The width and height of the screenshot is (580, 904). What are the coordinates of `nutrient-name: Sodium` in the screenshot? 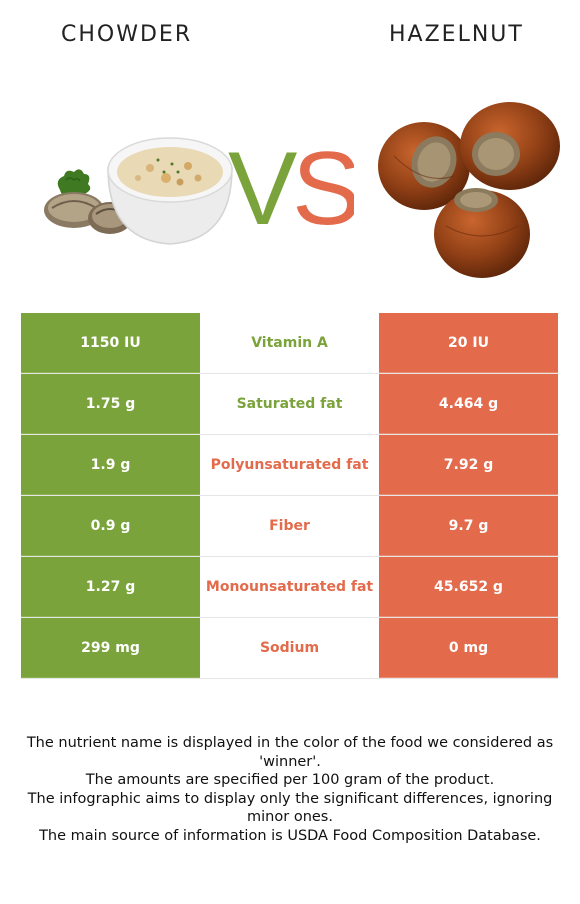 It's located at (289, 648).